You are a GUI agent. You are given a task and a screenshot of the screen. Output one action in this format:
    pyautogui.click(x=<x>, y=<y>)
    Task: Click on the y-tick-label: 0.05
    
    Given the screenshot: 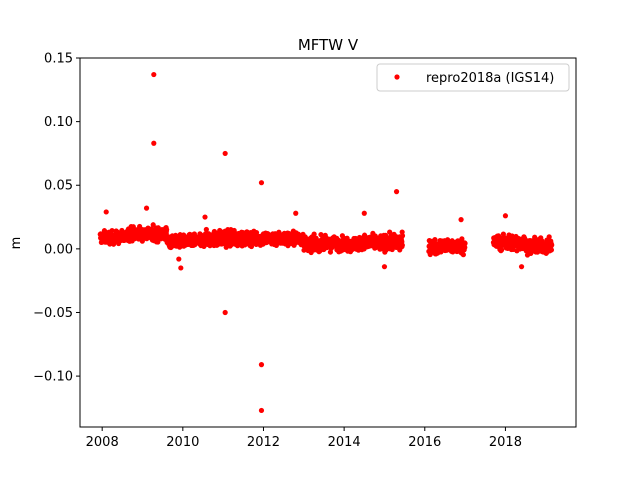 What is the action you would take?
    pyautogui.click(x=58, y=186)
    